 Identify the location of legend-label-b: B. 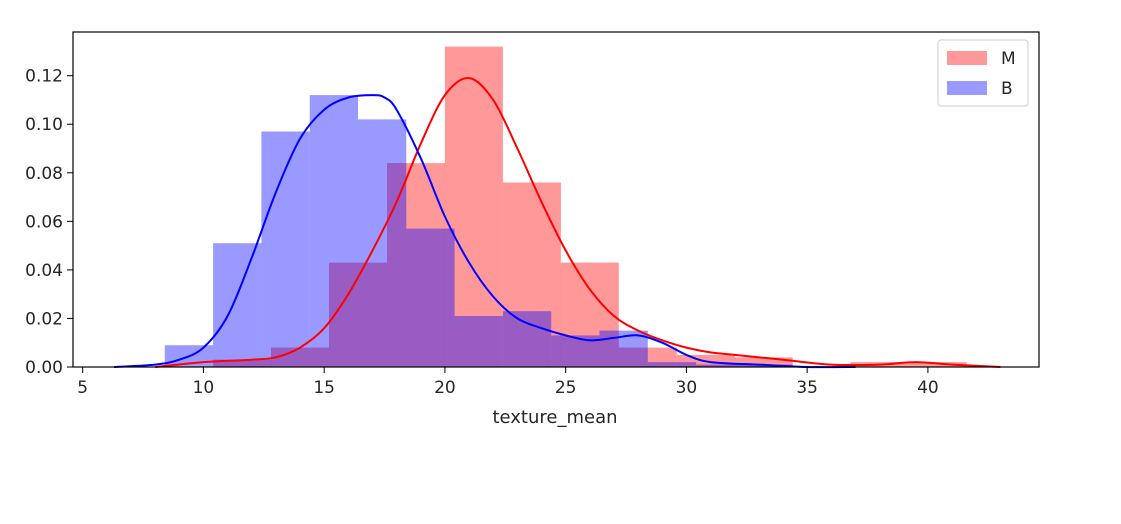
(1007, 89).